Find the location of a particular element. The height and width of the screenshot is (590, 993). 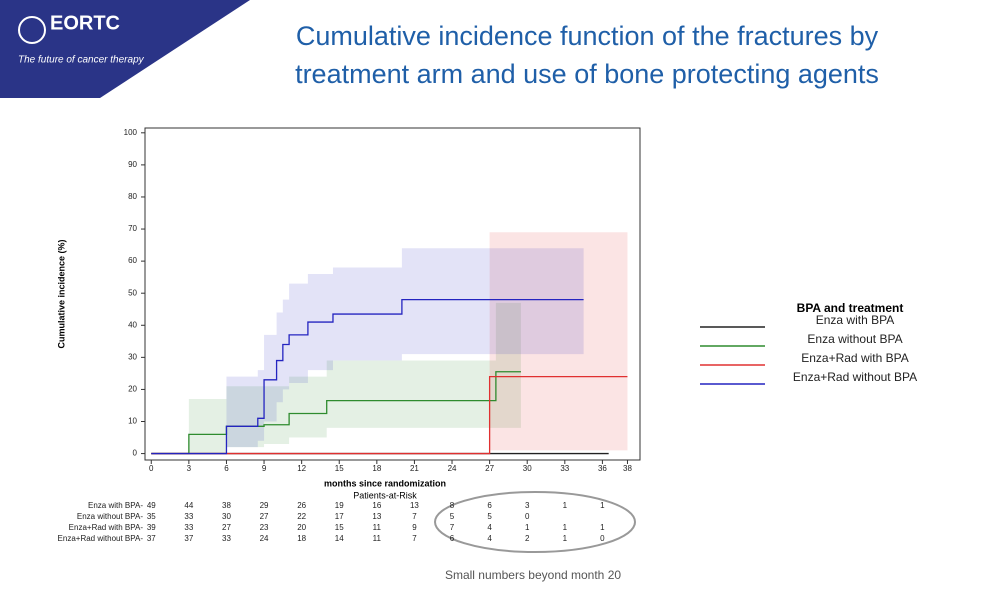

x-tick-label: 24 is located at coordinates (452, 468).